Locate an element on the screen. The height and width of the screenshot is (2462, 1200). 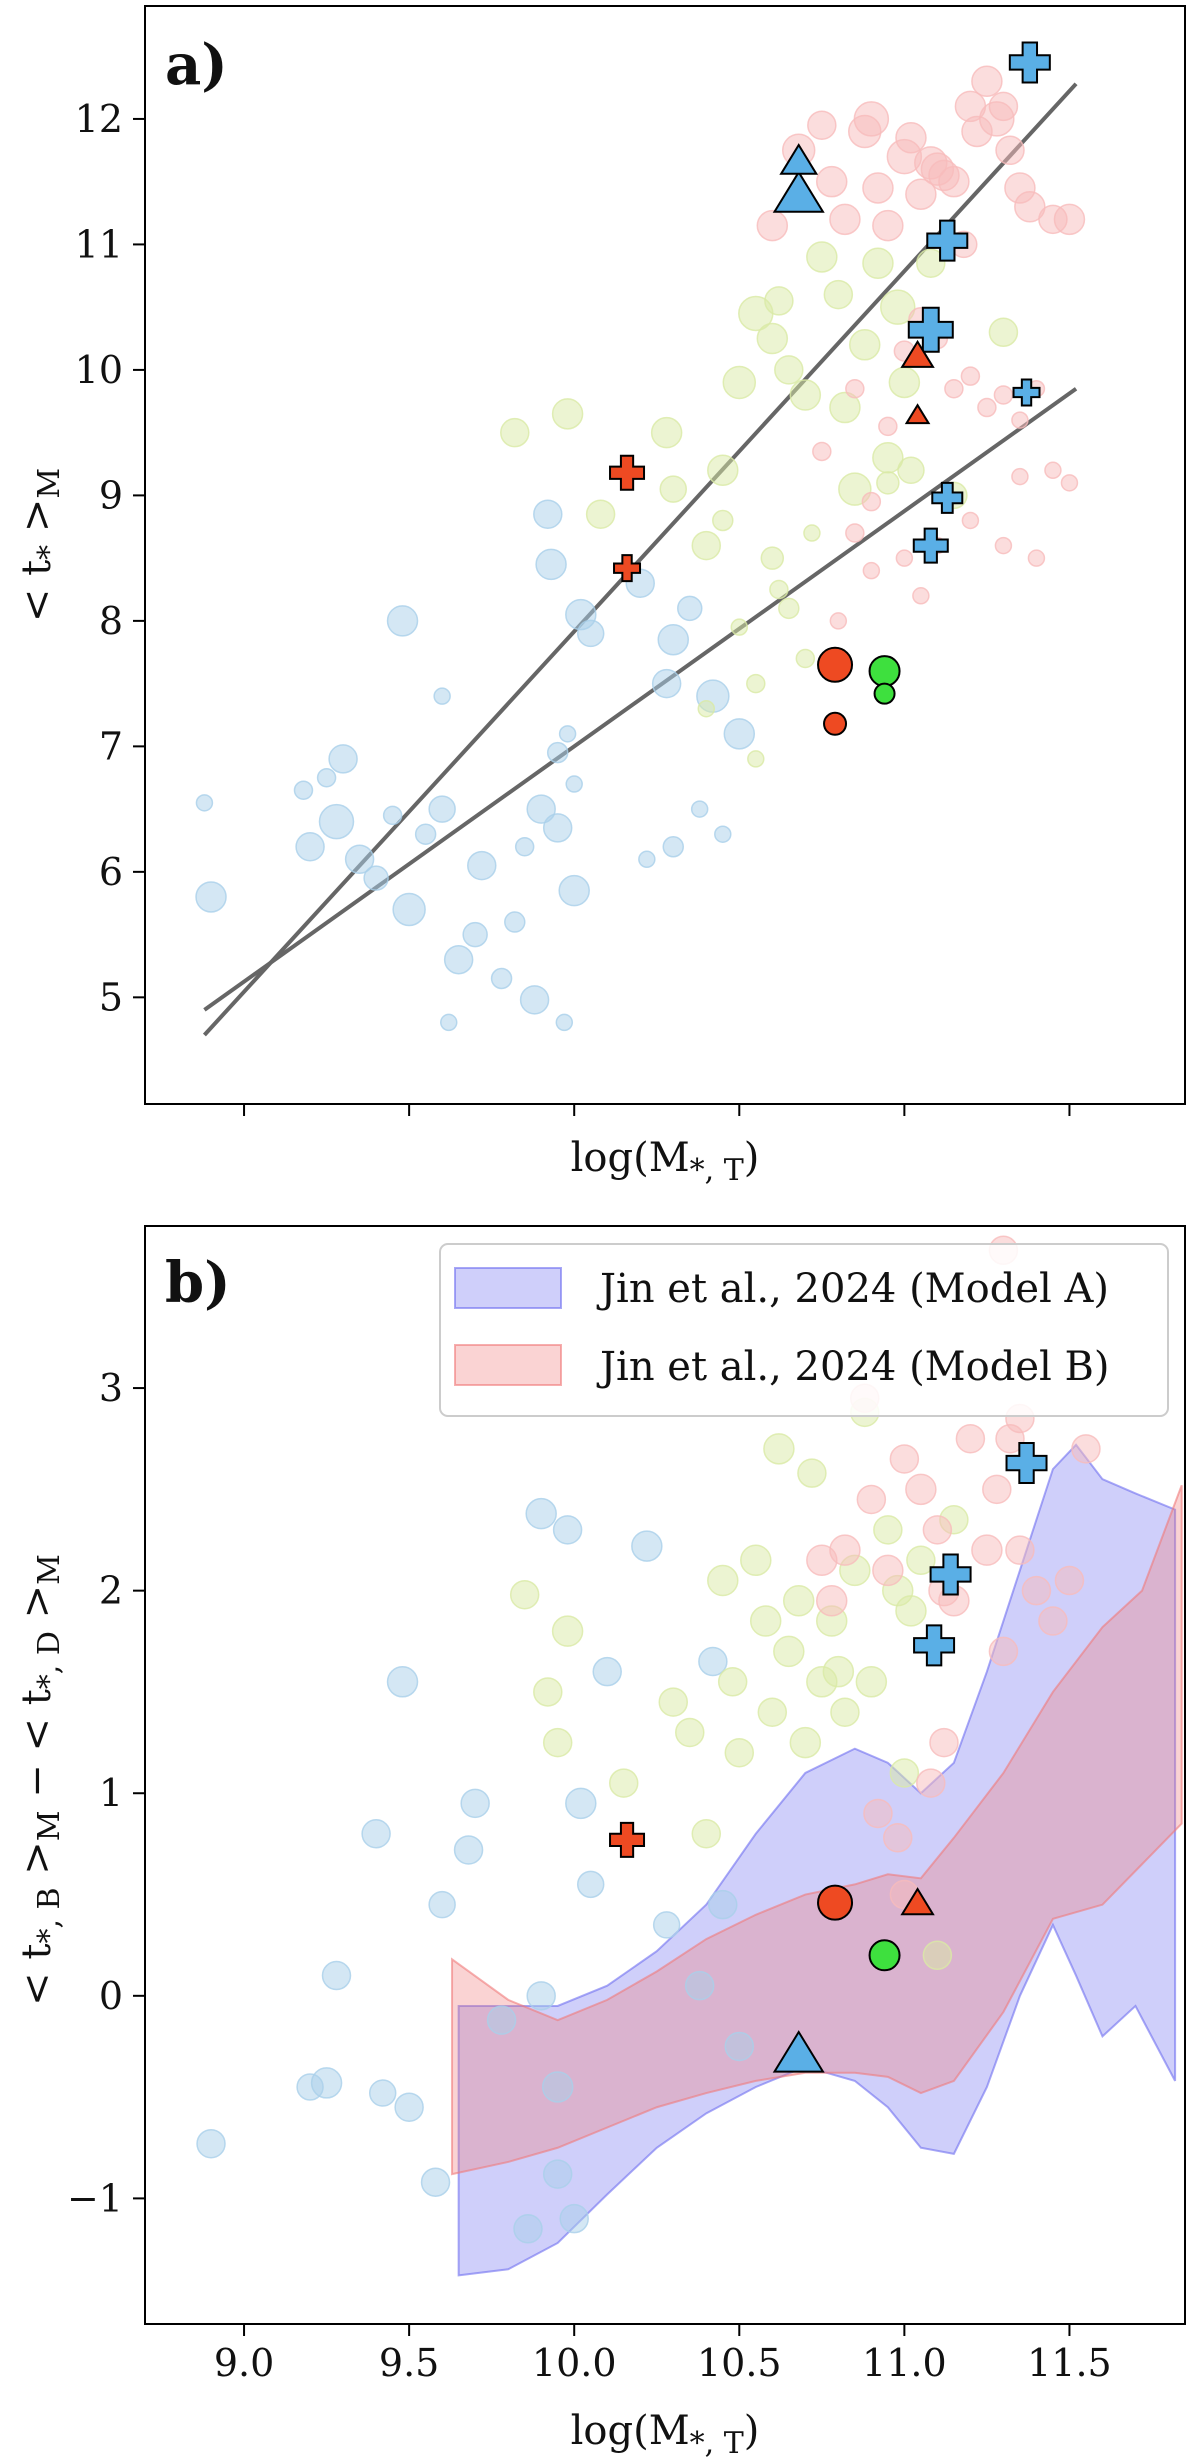
a-y-tick-label-7: 12 is located at coordinates (99, 119).